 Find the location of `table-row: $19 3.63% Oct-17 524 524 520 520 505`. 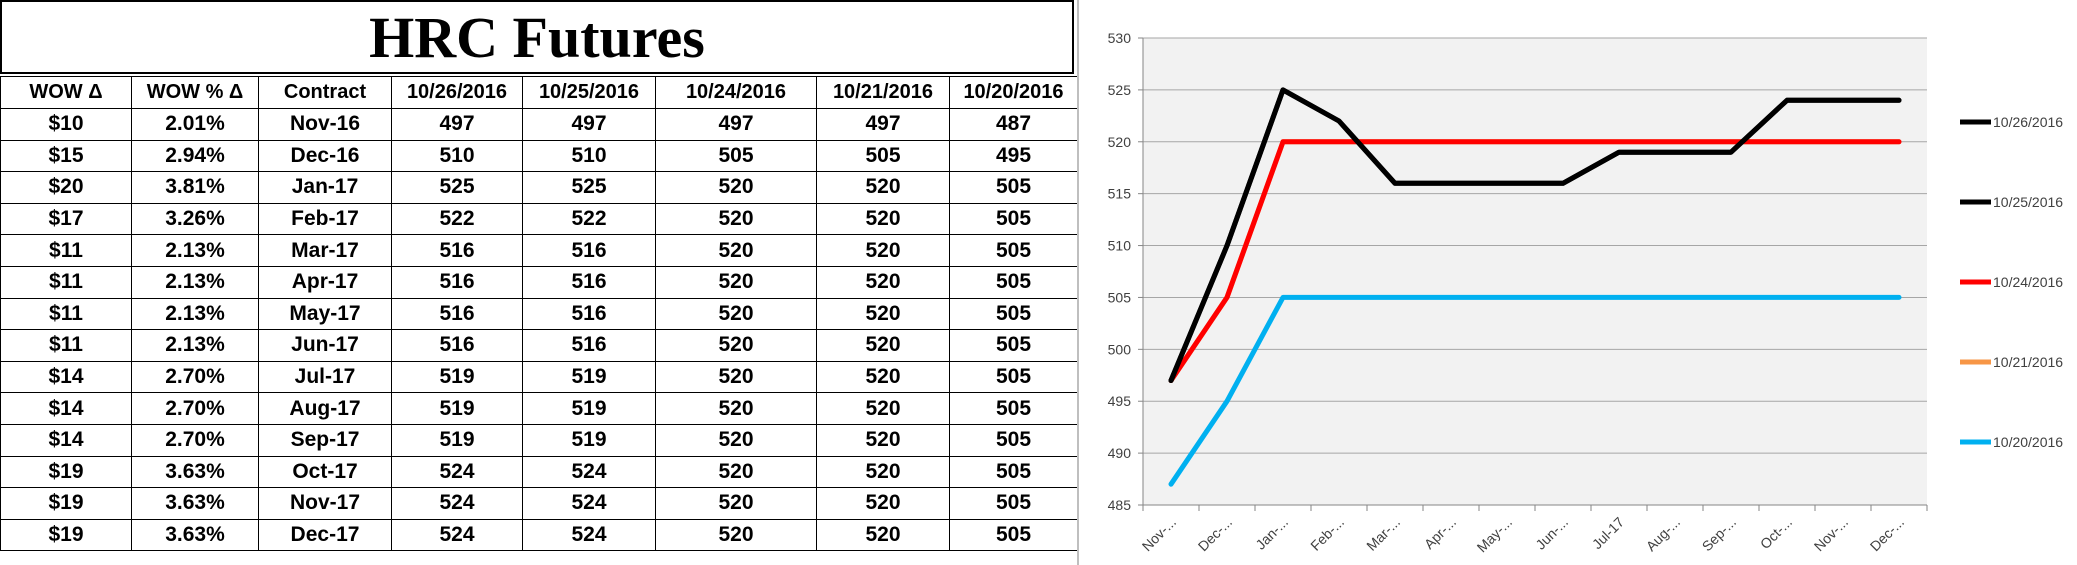

table-row: $19 3.63% Oct-17 524 524 520 520 505 is located at coordinates (539, 472).